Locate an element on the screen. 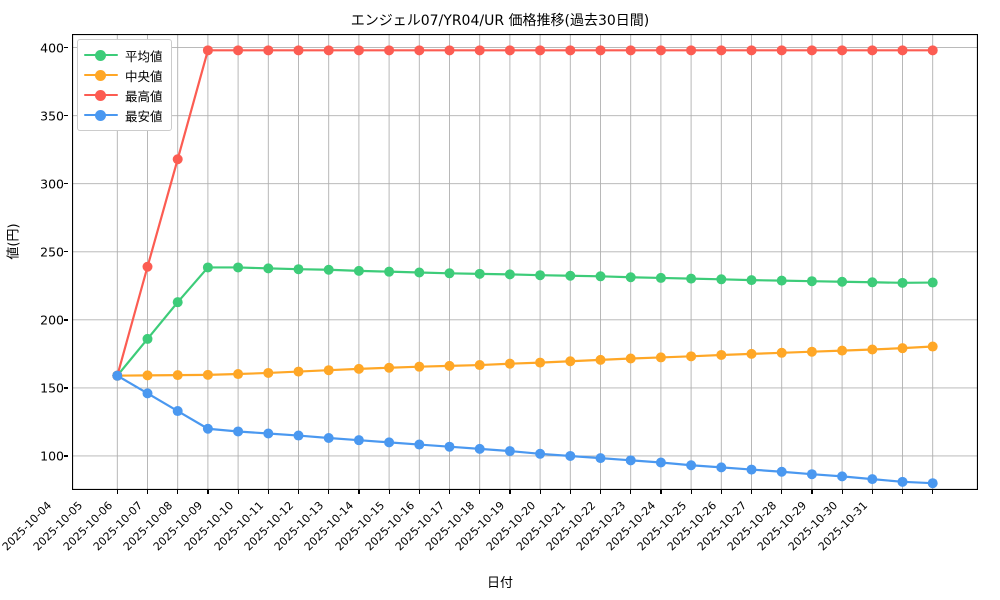 The height and width of the screenshot is (600, 1000). legend-item-0: 平均値 is located at coordinates (123, 55).